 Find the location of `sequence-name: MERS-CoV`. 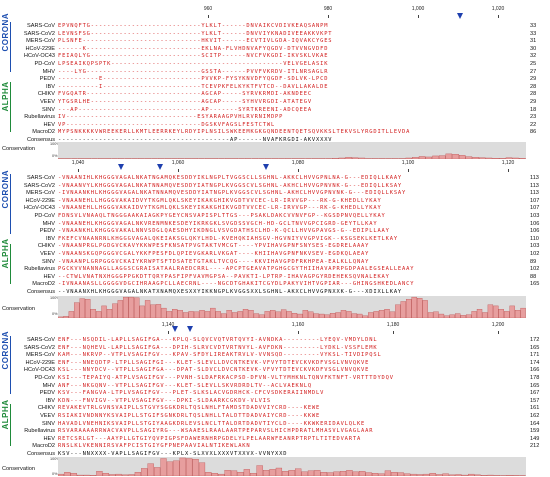

sequence-name: MERS-CoV is located at coordinates (40, 193).